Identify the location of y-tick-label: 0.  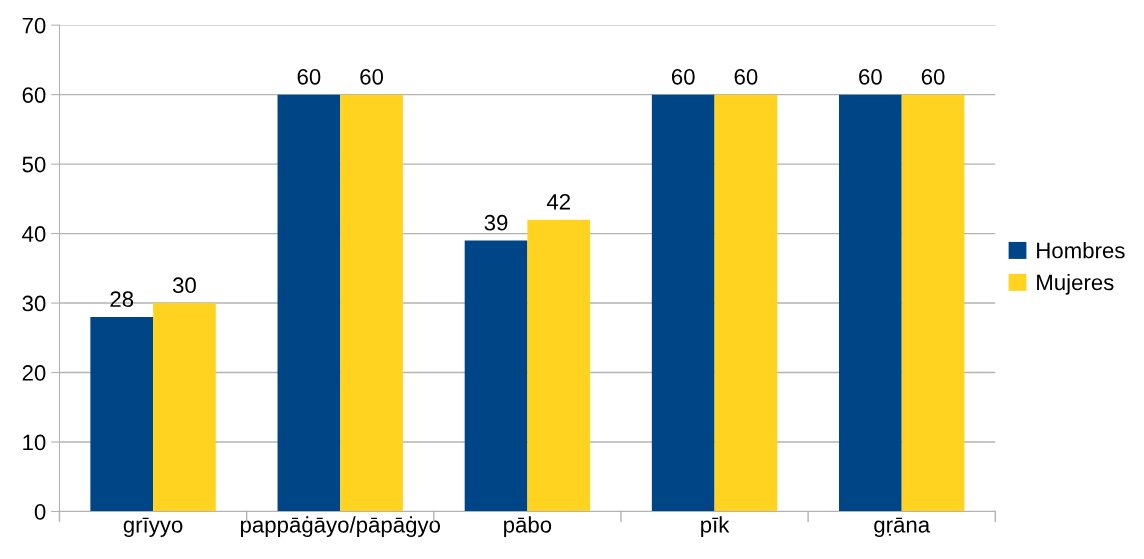
(40, 512).